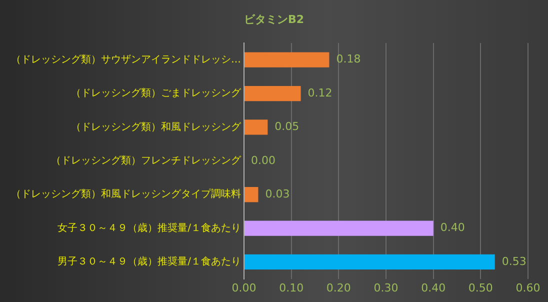 The height and width of the screenshot is (302, 548). I want to click on y-tick-label: 女子３０～４９（歳）推奨量/１食あたり, so click(149, 228).